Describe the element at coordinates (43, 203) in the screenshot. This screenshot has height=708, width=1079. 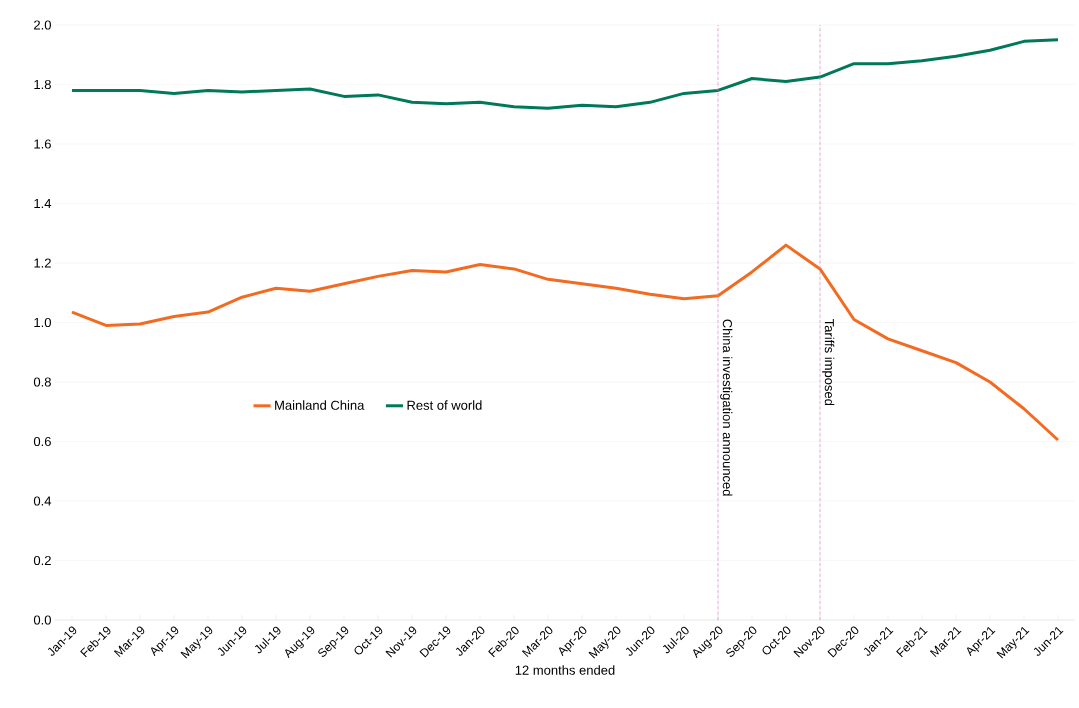
I see `y-tick-label: 1.4` at that location.